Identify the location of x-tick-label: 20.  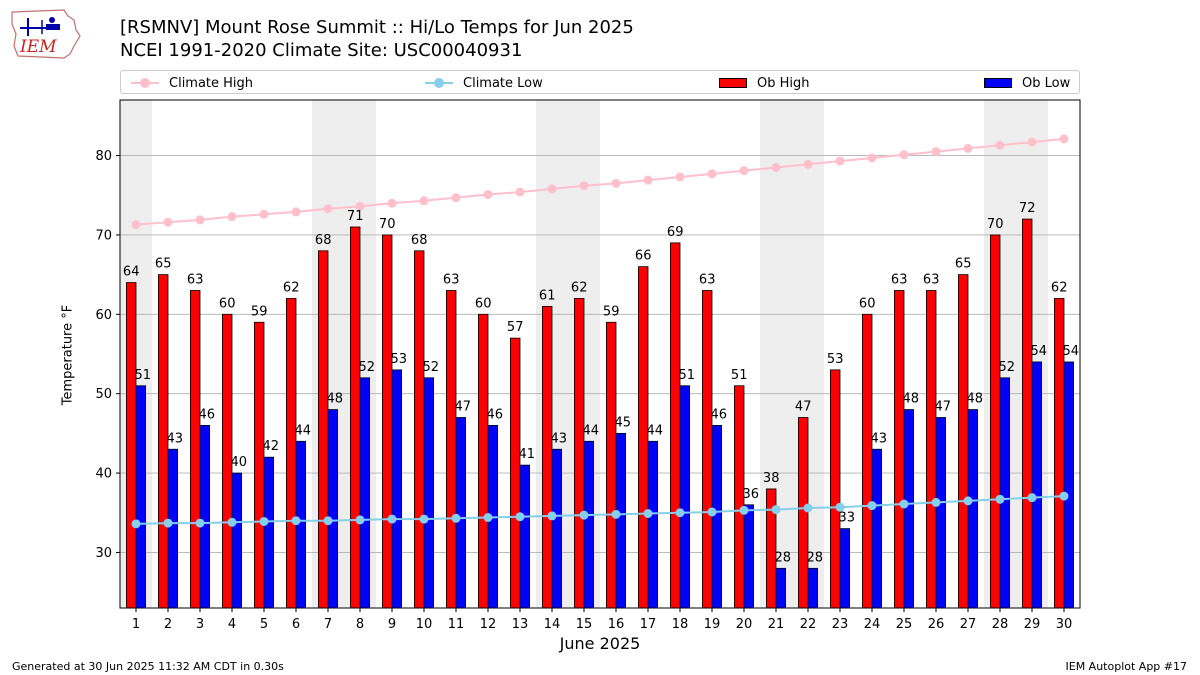
(744, 624).